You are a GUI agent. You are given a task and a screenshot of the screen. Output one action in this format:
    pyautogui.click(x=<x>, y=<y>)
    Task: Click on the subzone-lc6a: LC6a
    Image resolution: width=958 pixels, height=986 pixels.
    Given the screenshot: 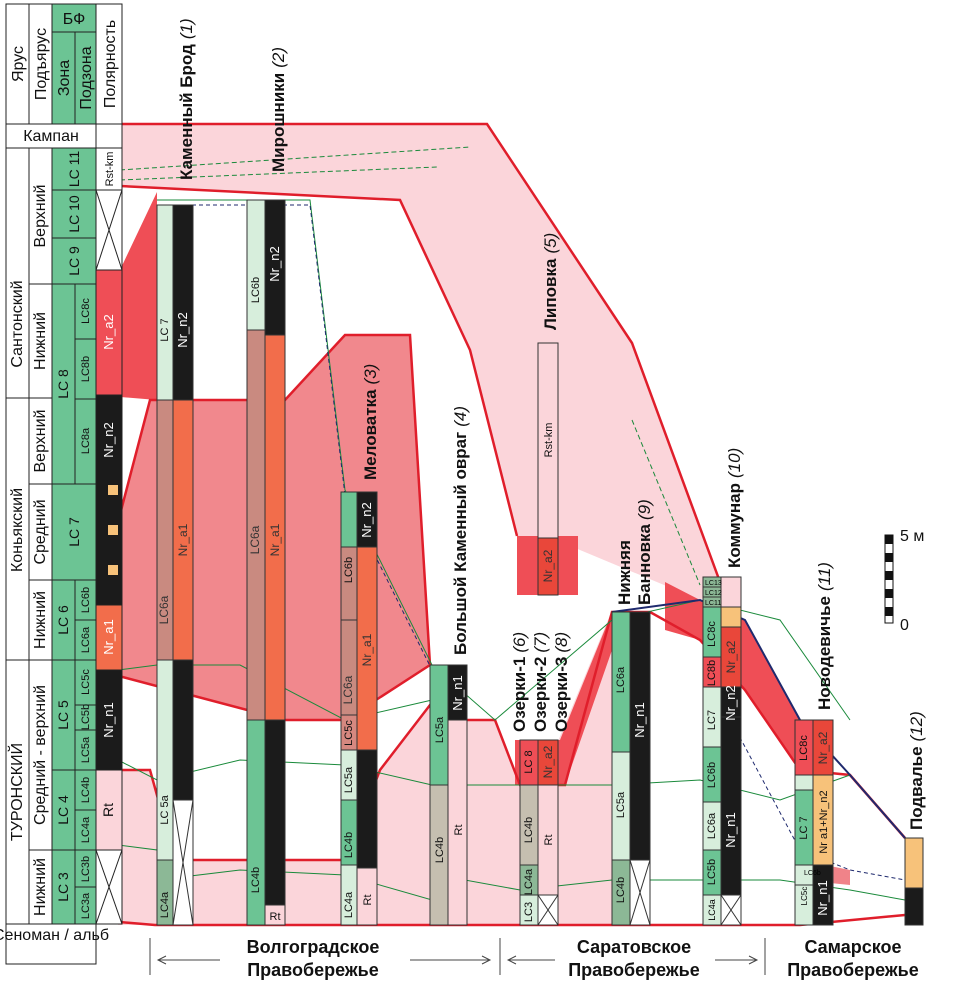 What is the action you would take?
    pyautogui.click(x=86, y=639)
    